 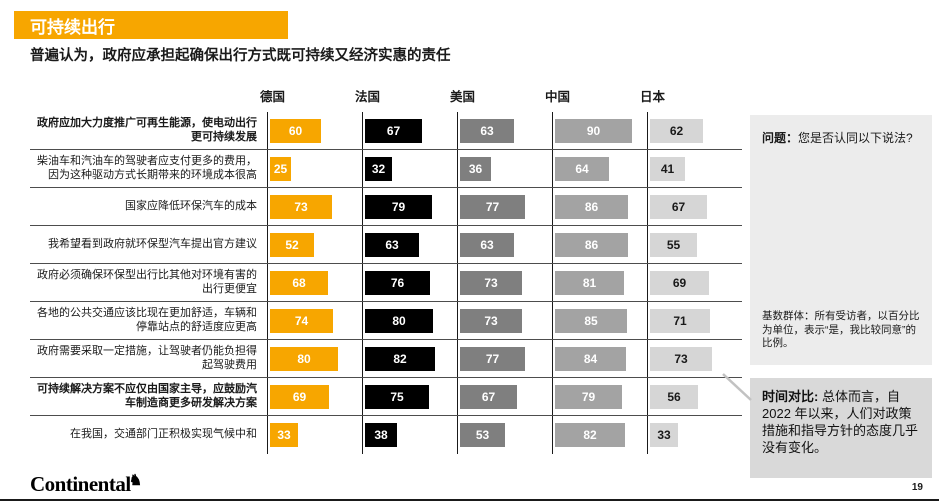 I want to click on column-header-2: 美国, so click(x=463, y=97).